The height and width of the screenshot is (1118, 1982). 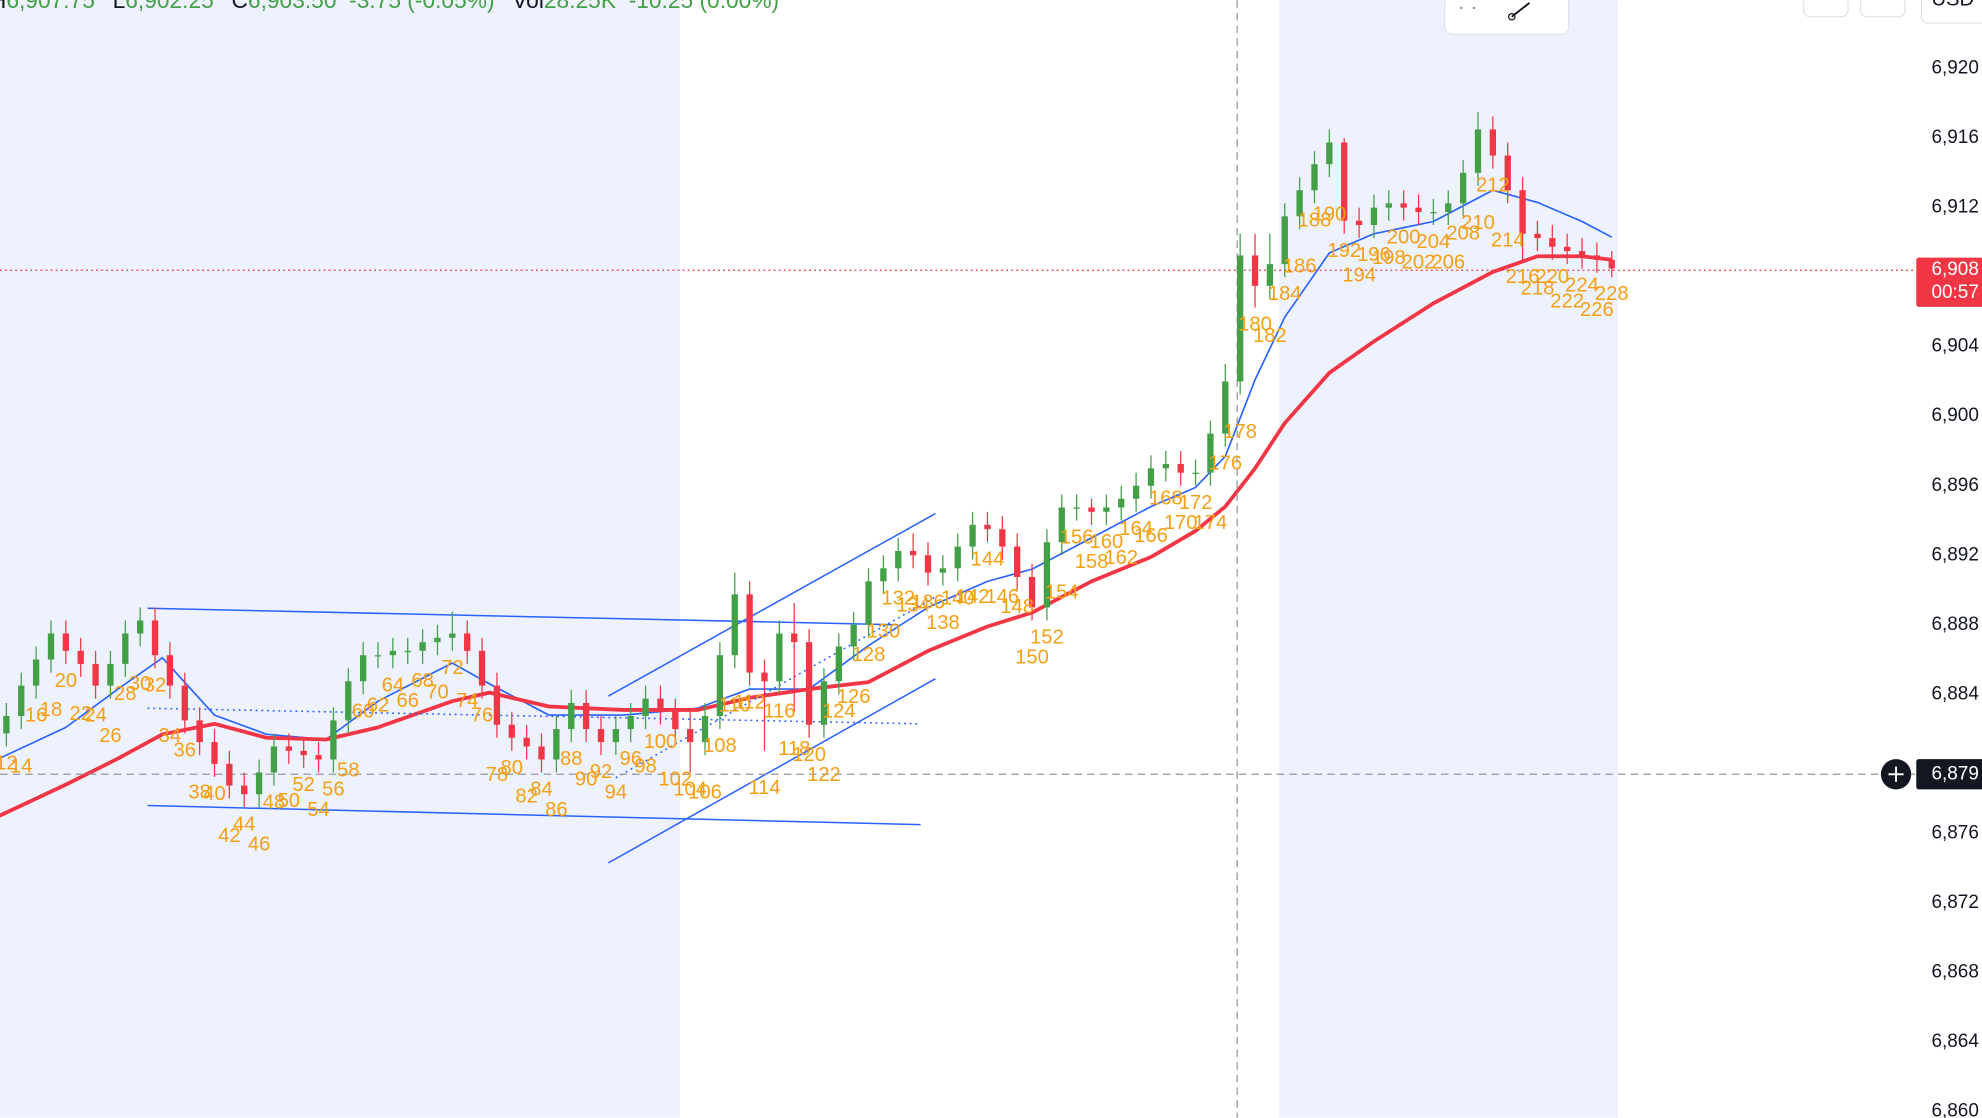 What do you see at coordinates (1151, 536) in the screenshot?
I see `bar-number: 166` at bounding box center [1151, 536].